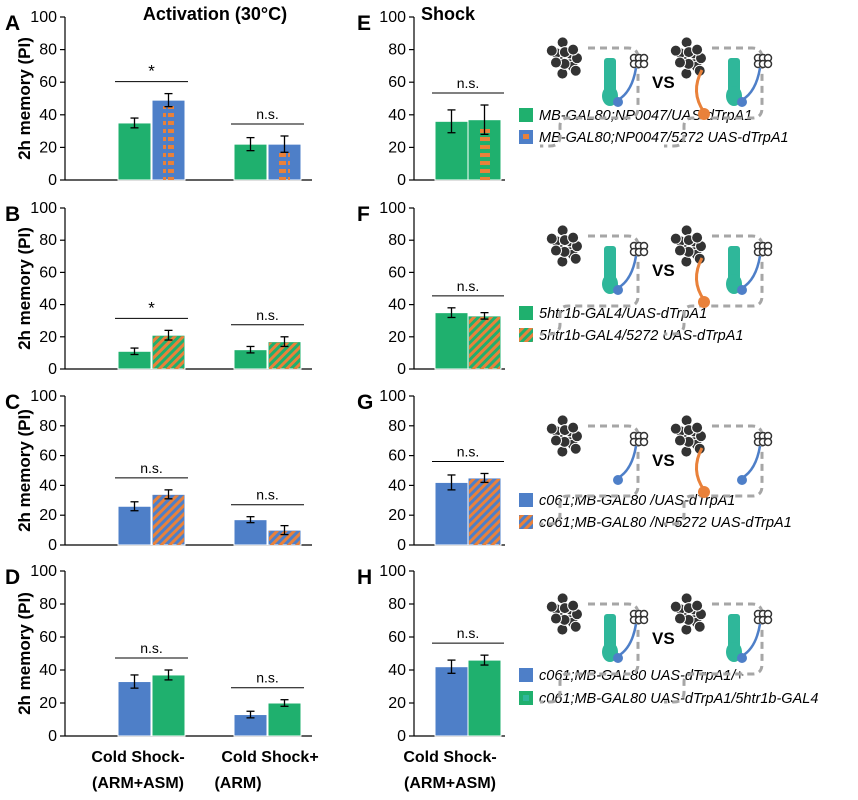 This screenshot has height=800, width=858. Describe the element at coordinates (158, 99) in the screenshot. I see `chart-panel-A: A 0 20 40 60 80 100 2h memory (PI) * n.s.` at that location.